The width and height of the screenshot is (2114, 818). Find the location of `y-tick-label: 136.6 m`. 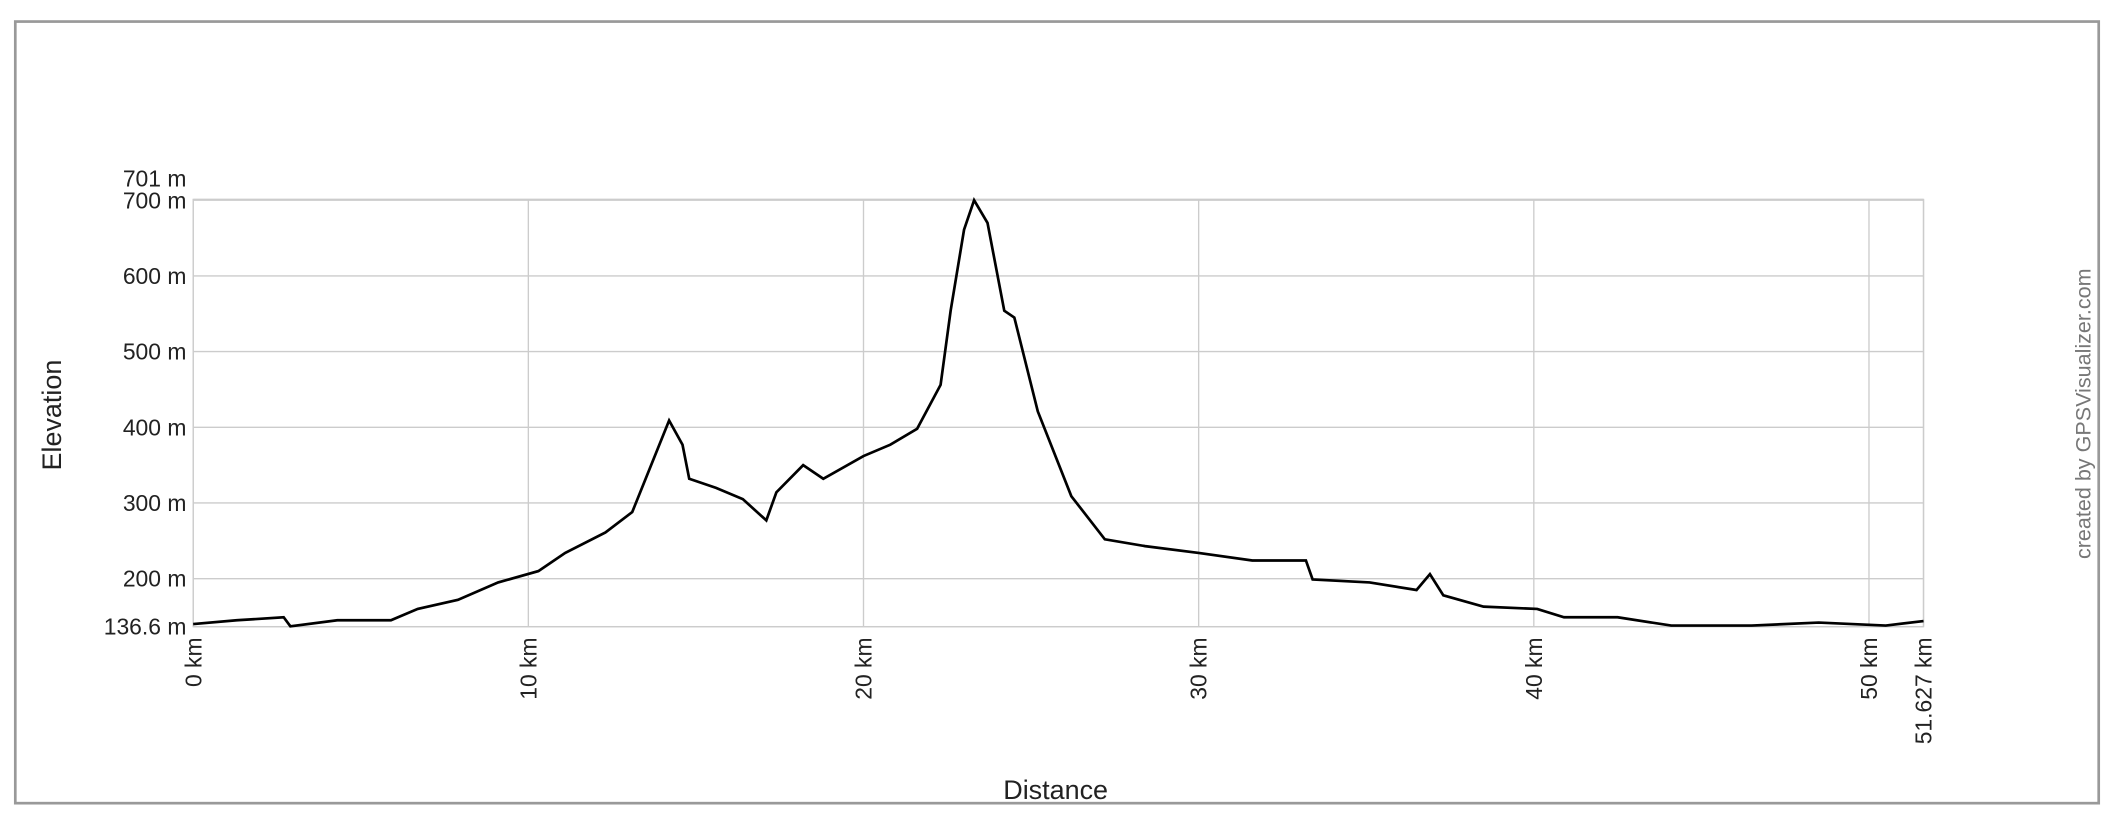

y-tick-label: 136.6 m is located at coordinates (145, 627).